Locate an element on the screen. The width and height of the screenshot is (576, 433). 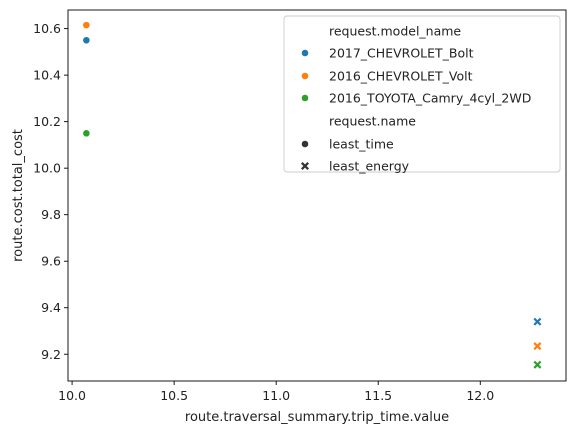
legend-entry-label: least_energy is located at coordinates (369, 166).